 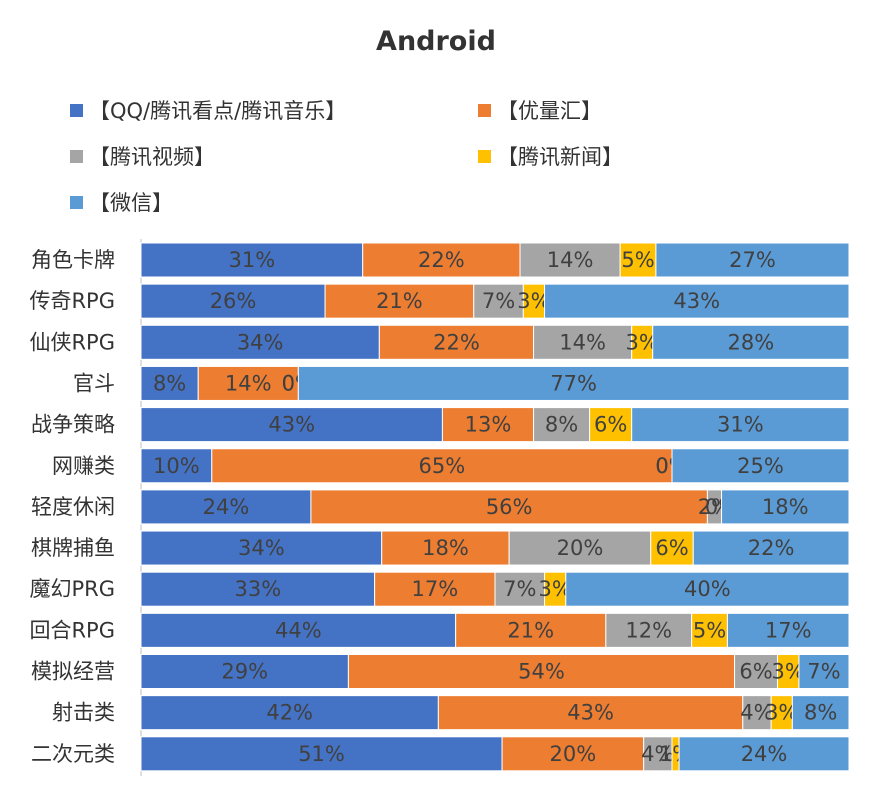 I want to click on data-label: 4%, so click(x=756, y=713).